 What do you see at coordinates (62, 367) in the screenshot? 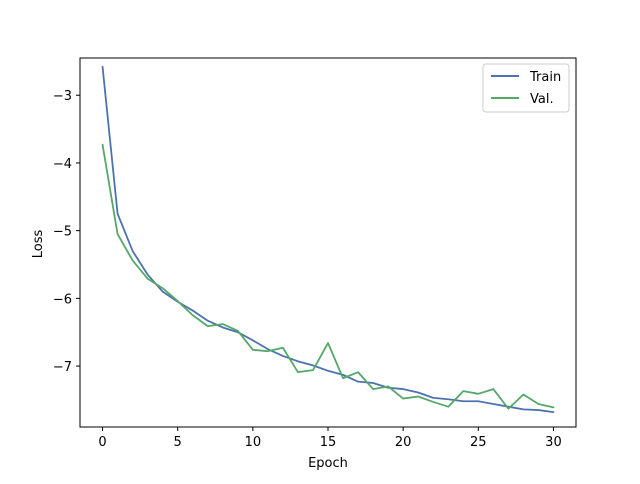
I see `y-tick-label: −7` at bounding box center [62, 367].